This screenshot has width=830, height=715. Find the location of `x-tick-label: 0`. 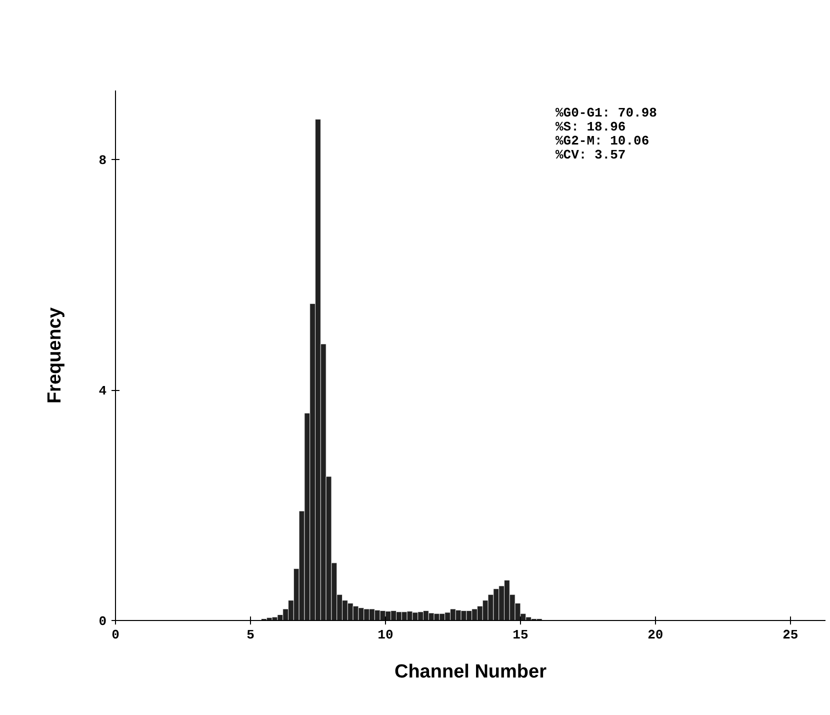

x-tick-label: 0 is located at coordinates (116, 635).